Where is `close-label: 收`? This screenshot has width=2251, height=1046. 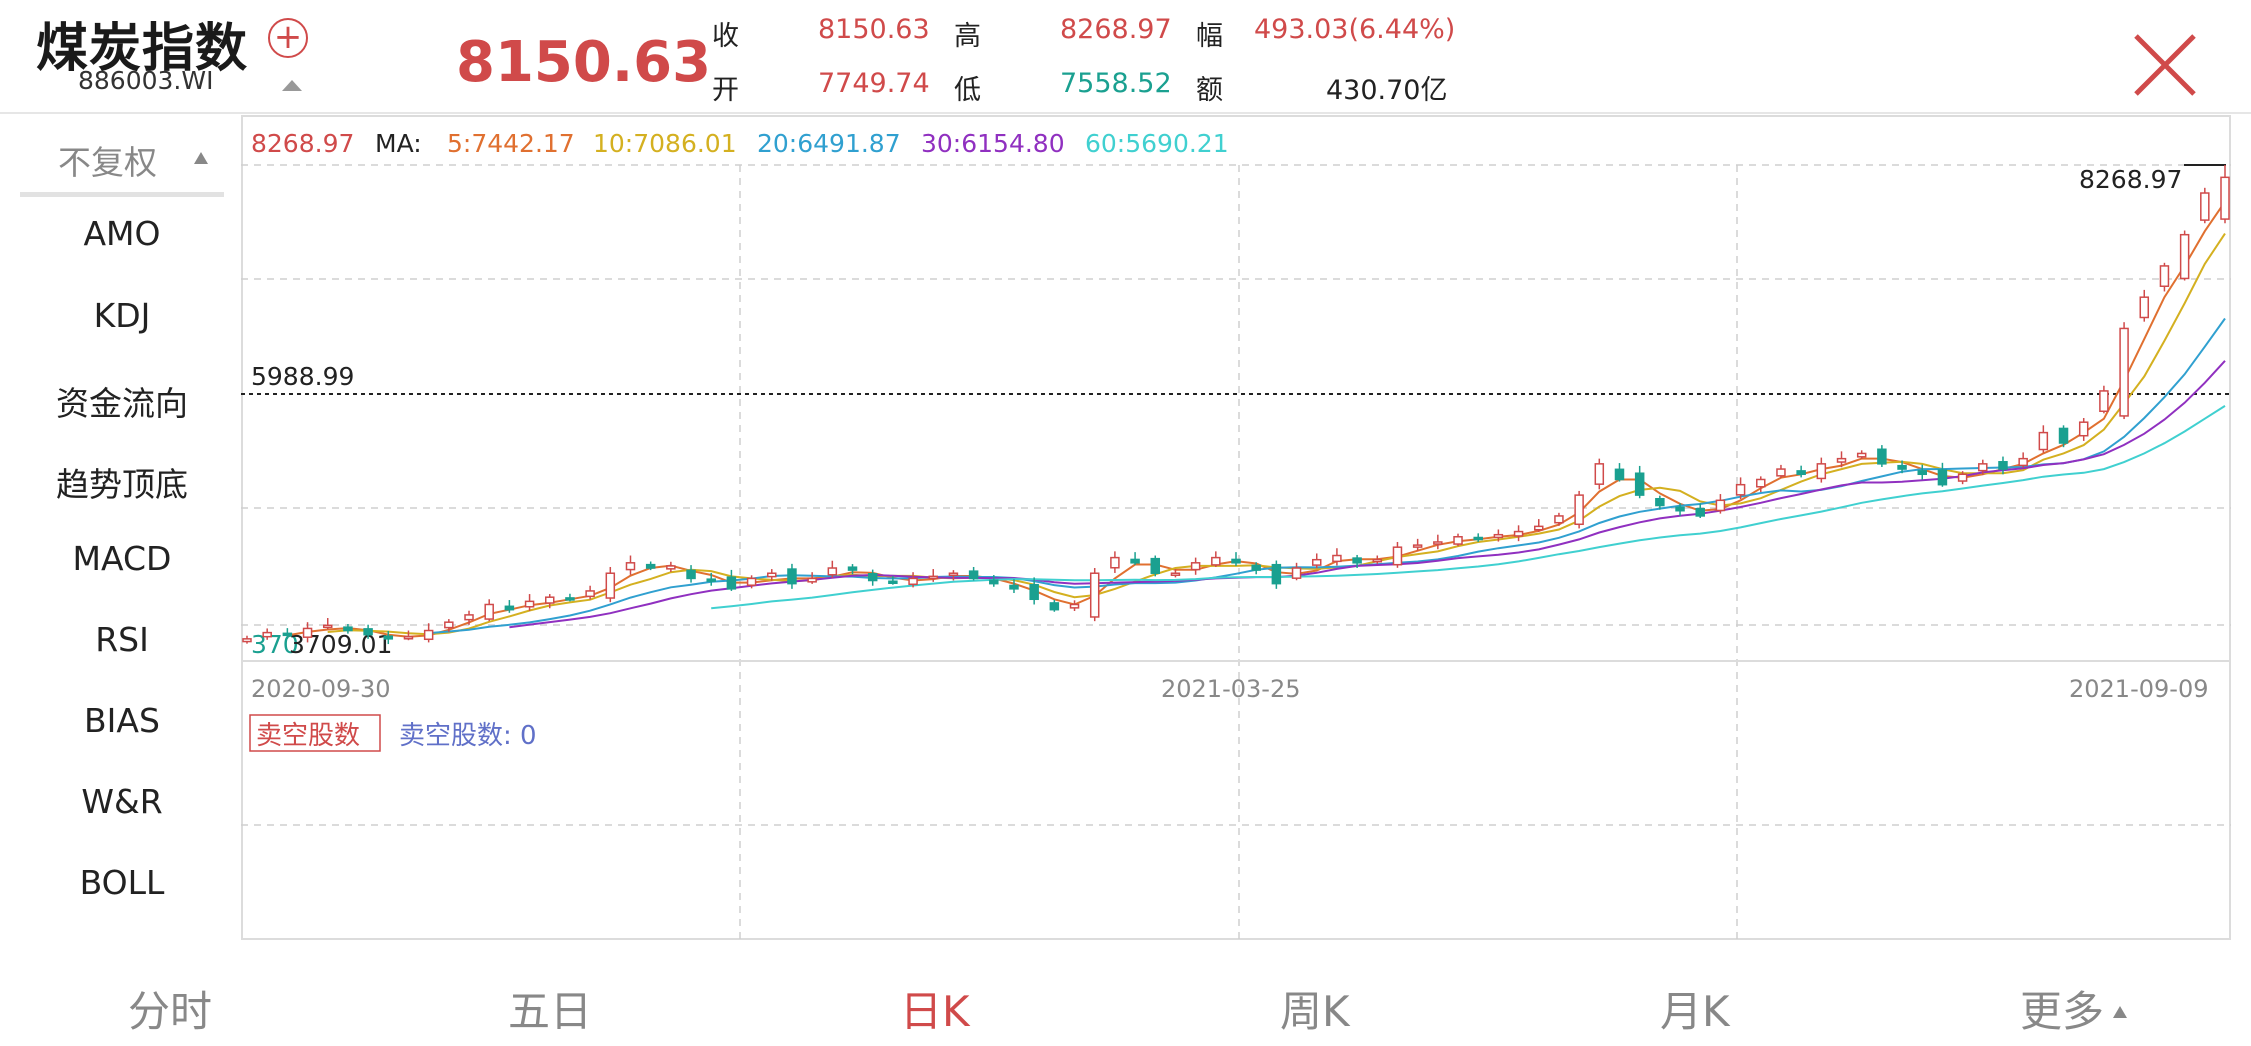
close-label: 收 is located at coordinates (725, 36).